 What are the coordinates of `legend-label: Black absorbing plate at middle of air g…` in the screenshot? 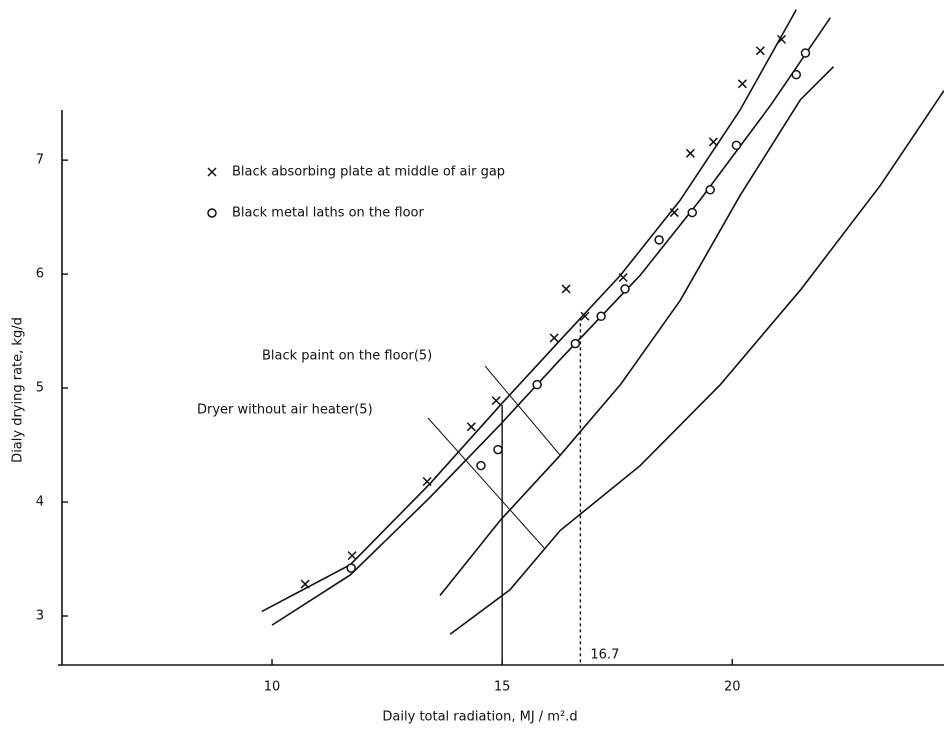 It's located at (368, 172).